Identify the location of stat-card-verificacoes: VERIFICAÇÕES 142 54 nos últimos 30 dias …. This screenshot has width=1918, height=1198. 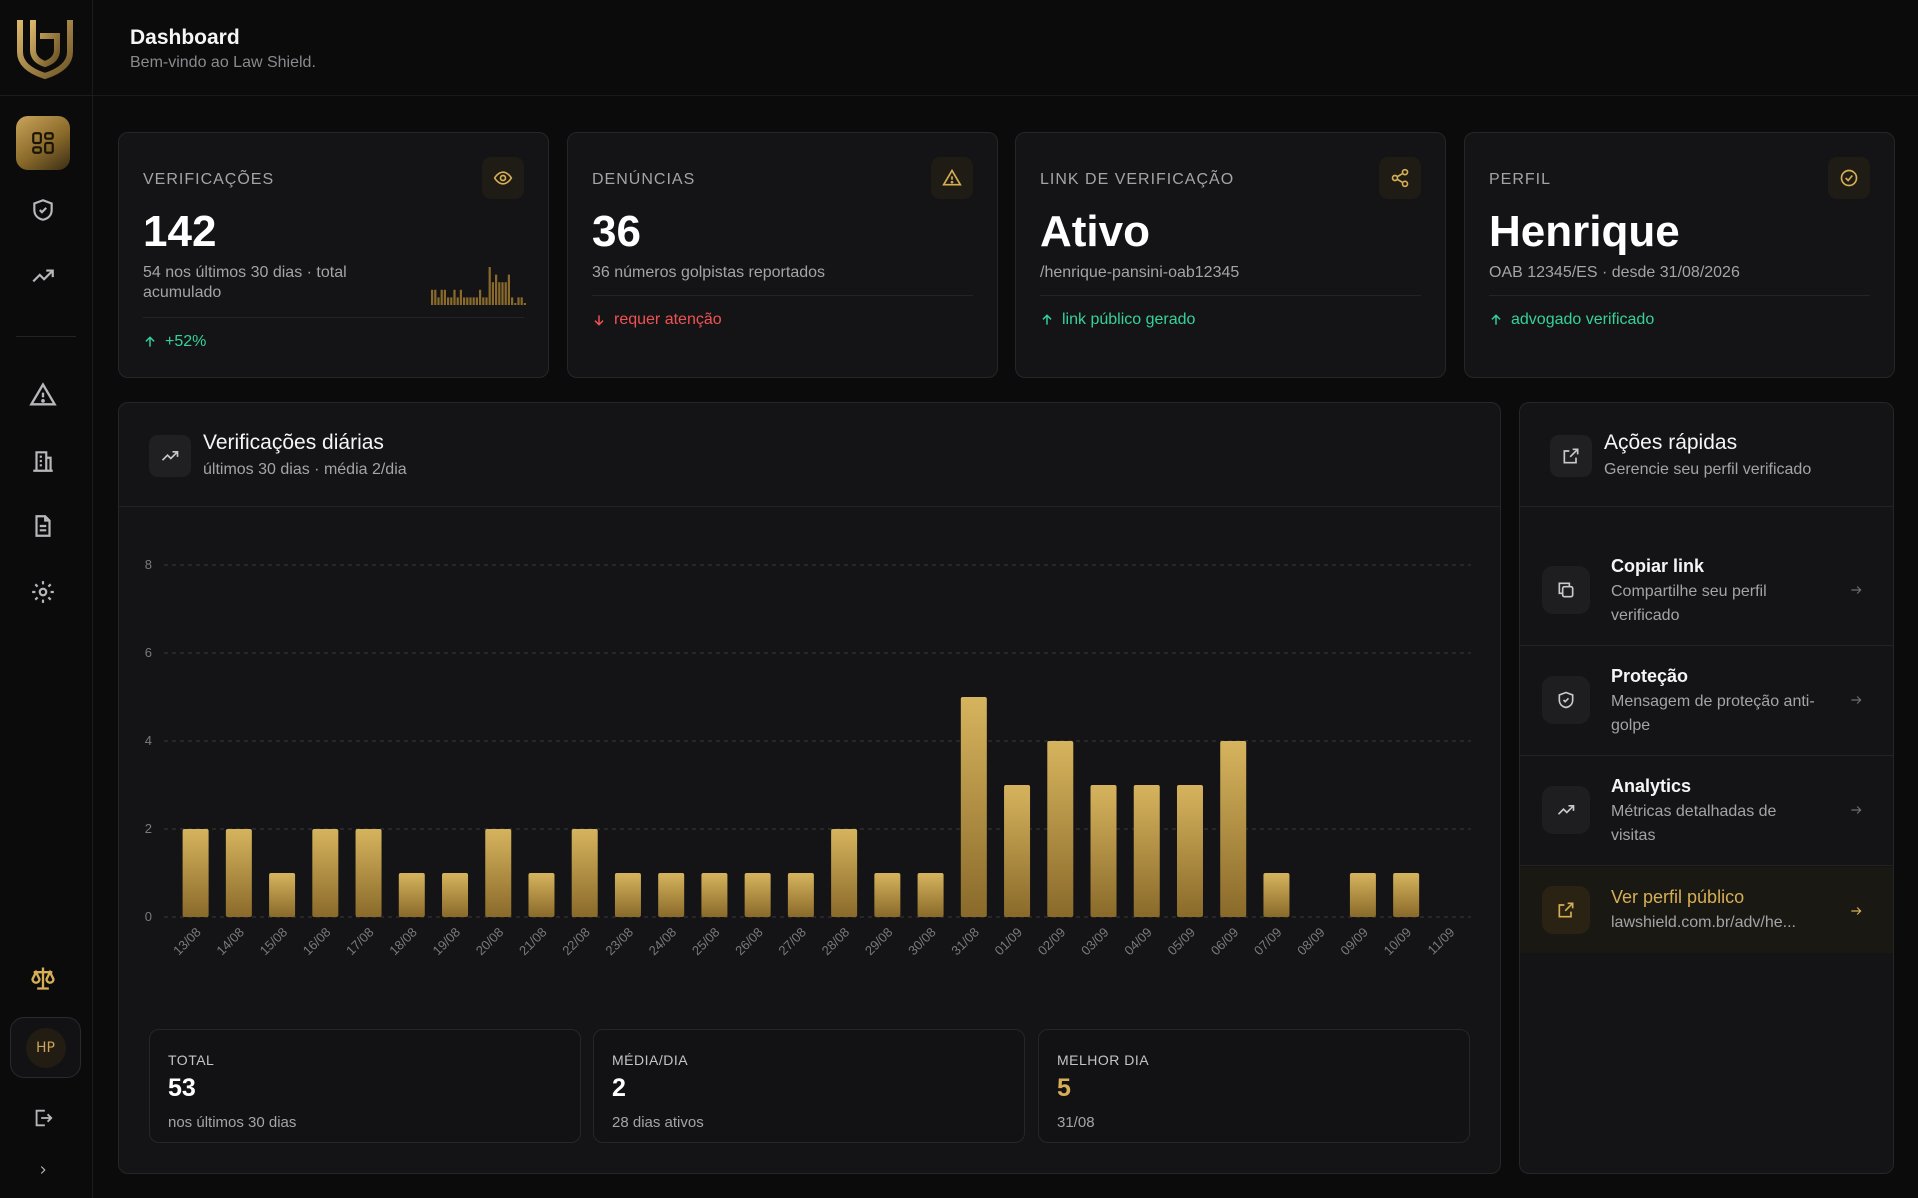
(333, 255).